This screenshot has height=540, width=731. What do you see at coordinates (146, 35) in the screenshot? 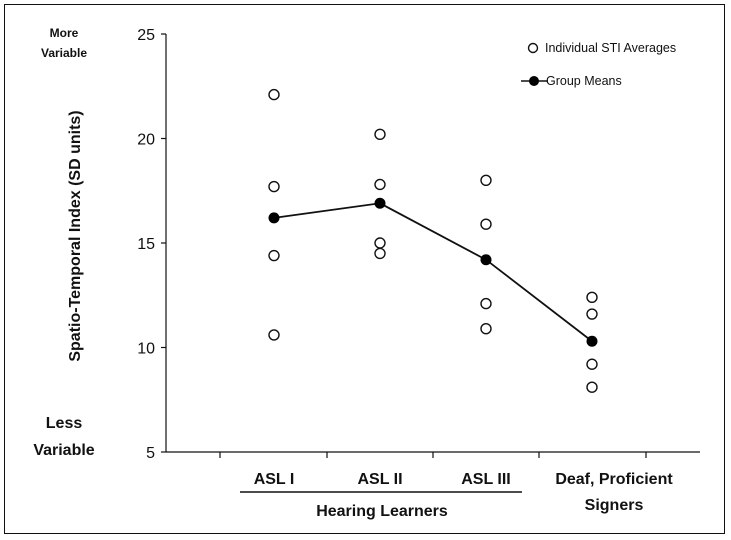
I see `y-tick-label: 25` at bounding box center [146, 35].